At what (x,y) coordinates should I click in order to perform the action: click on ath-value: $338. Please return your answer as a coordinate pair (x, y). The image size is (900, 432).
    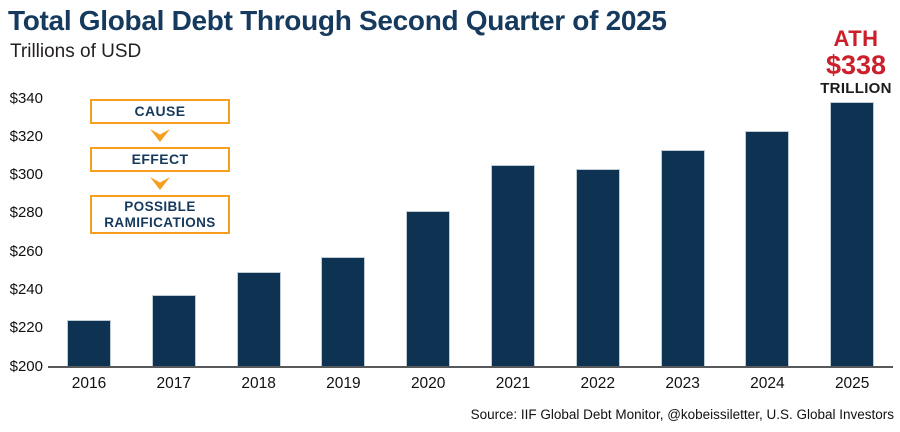
    Looking at the image, I should click on (856, 65).